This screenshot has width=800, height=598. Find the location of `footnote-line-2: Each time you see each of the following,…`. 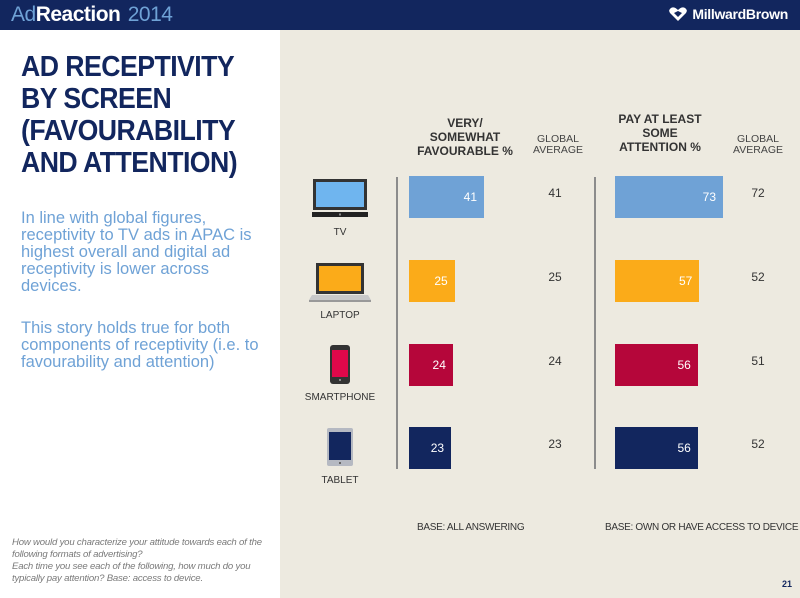

footnote-line-2: Each time you see each of the following,… is located at coordinates (131, 572).